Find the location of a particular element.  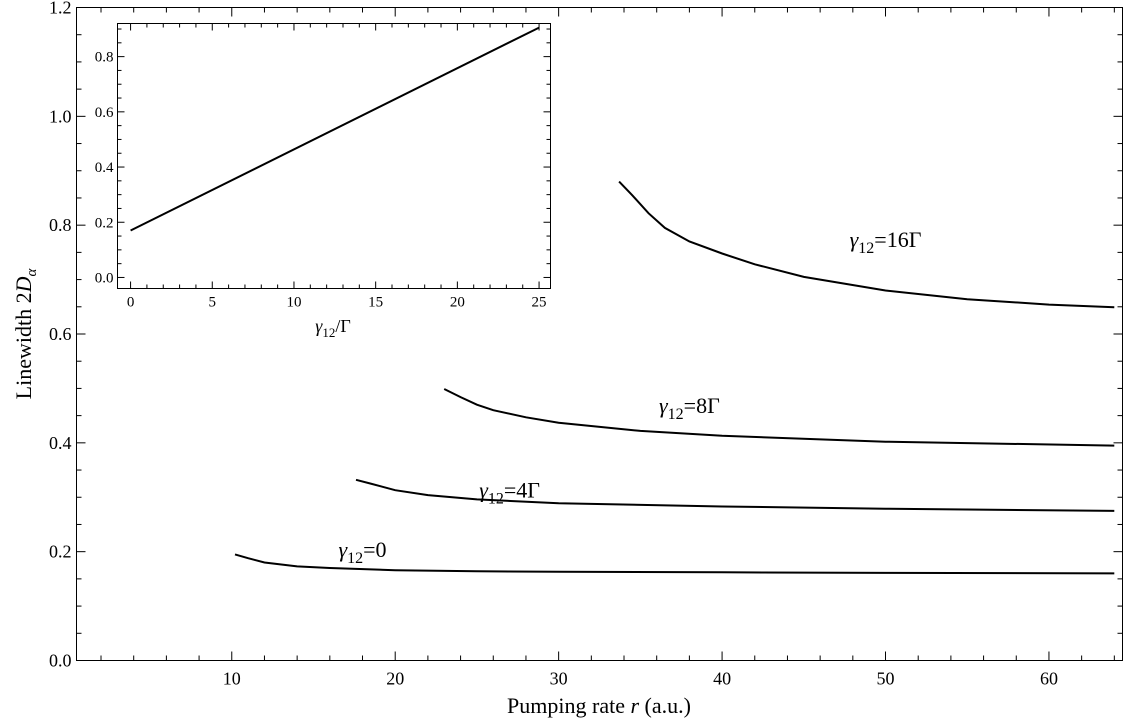

y-tick-label: 0.8 is located at coordinates (60, 225).